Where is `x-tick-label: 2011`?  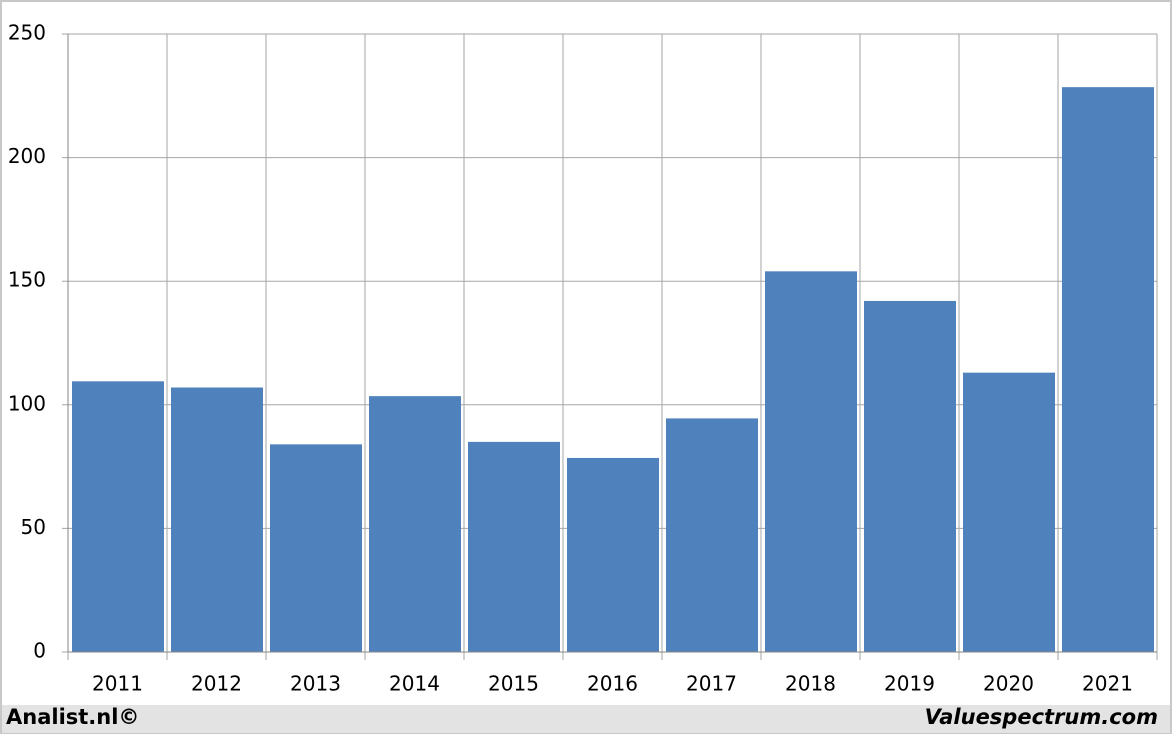
x-tick-label: 2011 is located at coordinates (117, 684).